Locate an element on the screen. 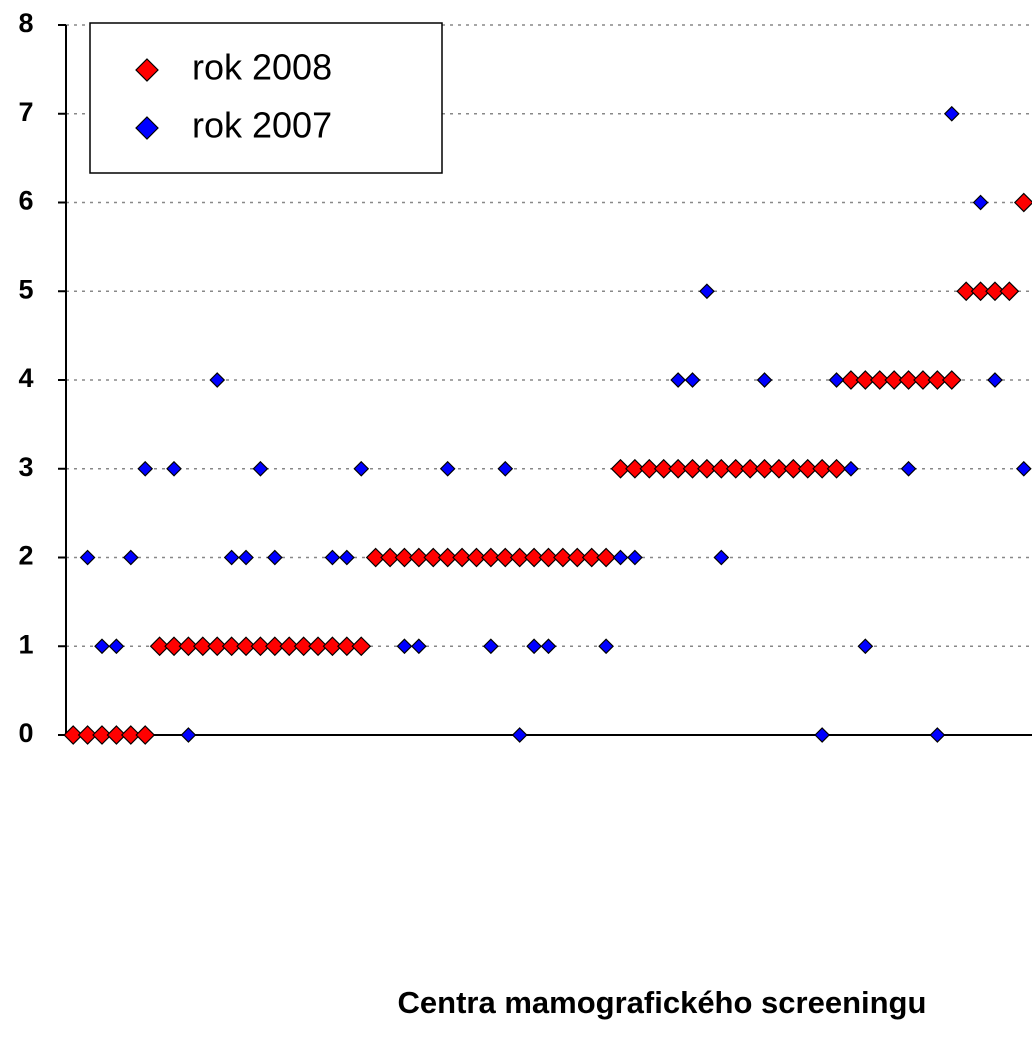 This screenshot has height=1039, width=1032. y-tick-label: 5 is located at coordinates (25, 289).